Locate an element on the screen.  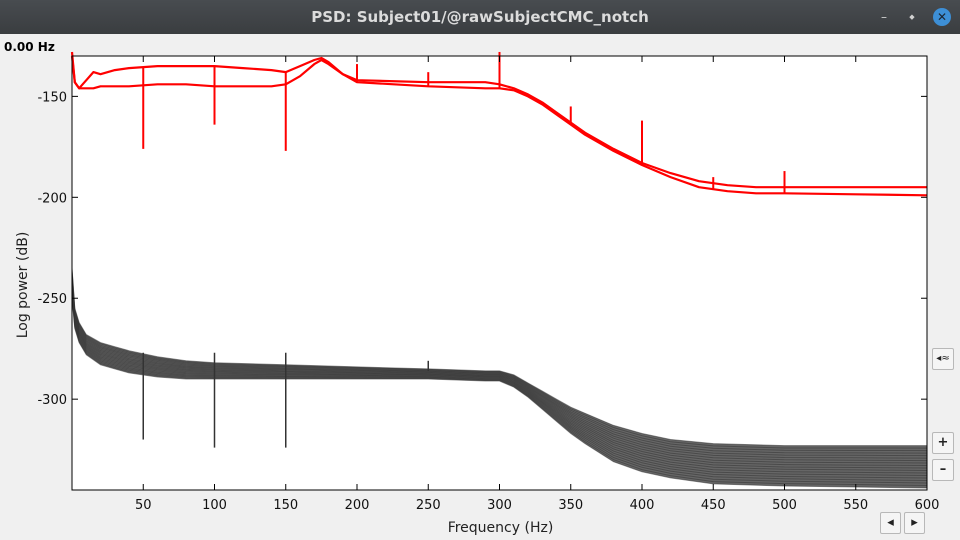
y-axis-label: Log power (dB) is located at coordinates (23, 285).